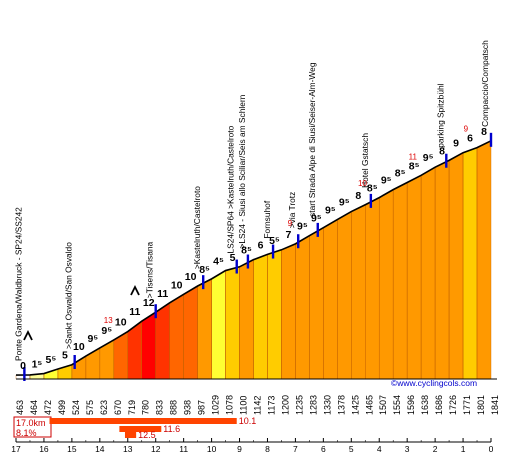 The image size is (506, 456). I want to click on altitude-label: 938, so click(188, 407).